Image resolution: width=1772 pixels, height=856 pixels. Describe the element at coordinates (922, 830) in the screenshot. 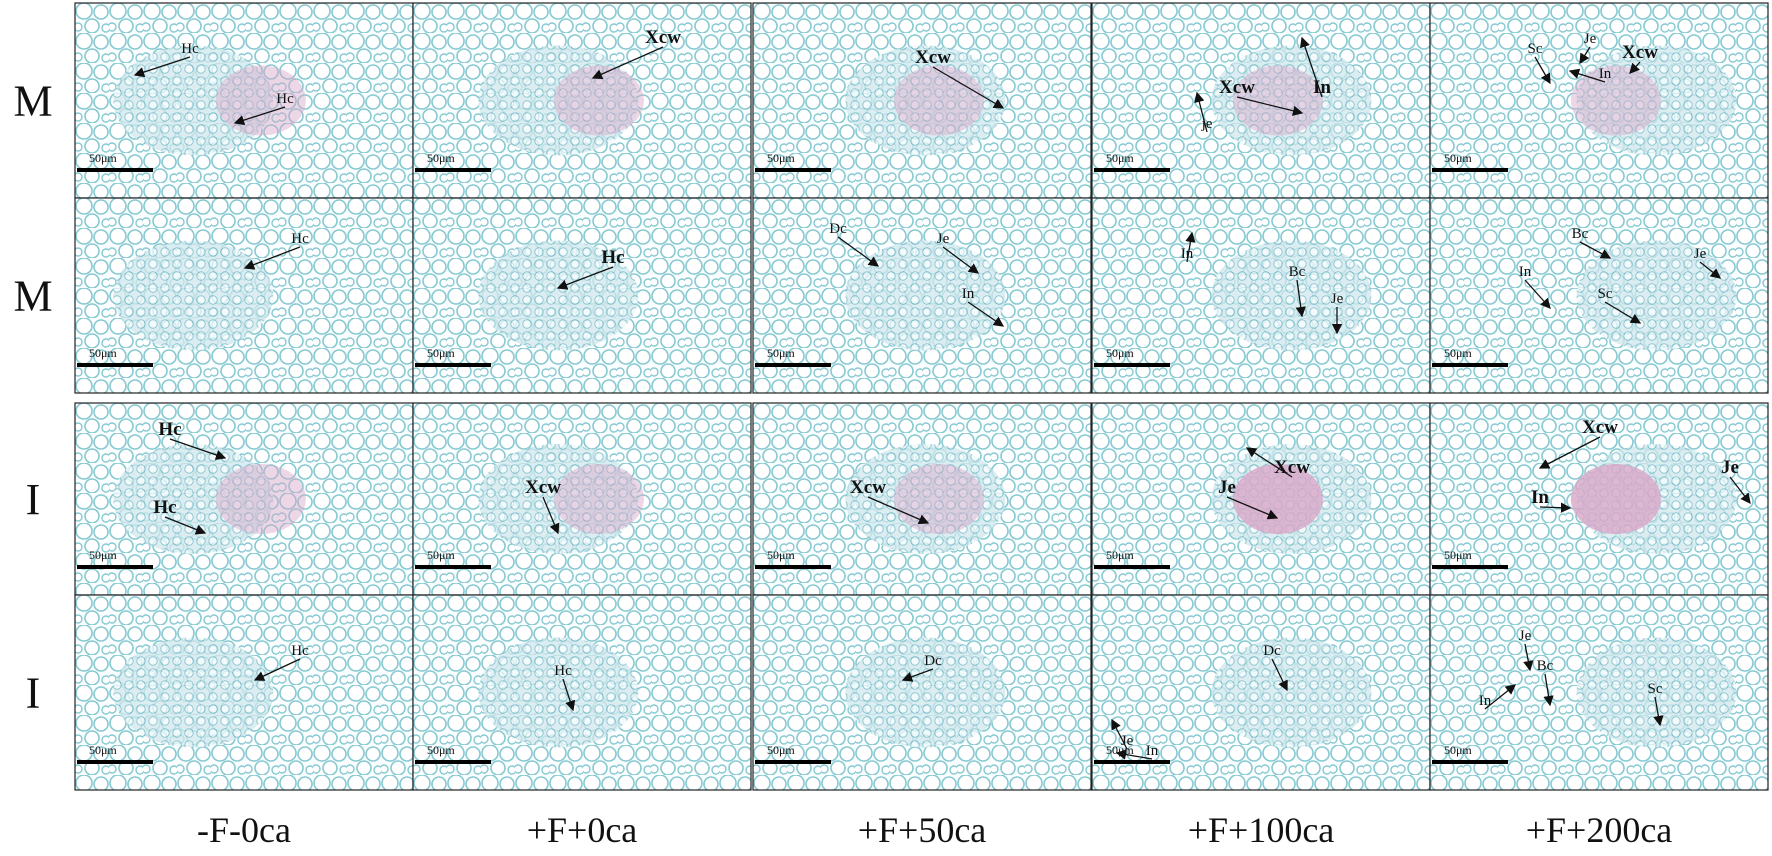

I see `column-label: +F+50ca` at that location.